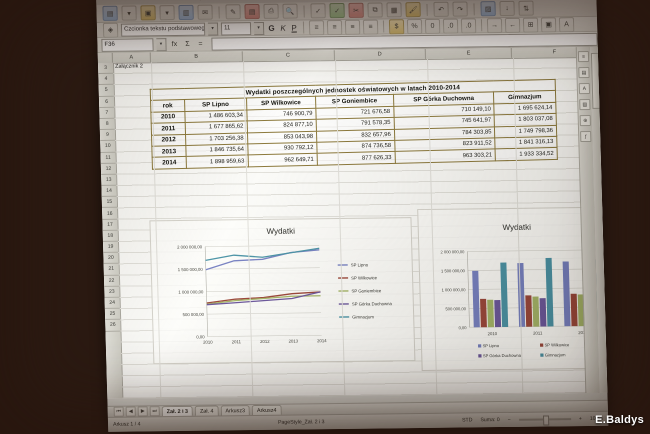 This screenshot has width=650, height=434. Describe the element at coordinates (168, 140) in the screenshot. I see `table-cell-year: 2012` at that location.